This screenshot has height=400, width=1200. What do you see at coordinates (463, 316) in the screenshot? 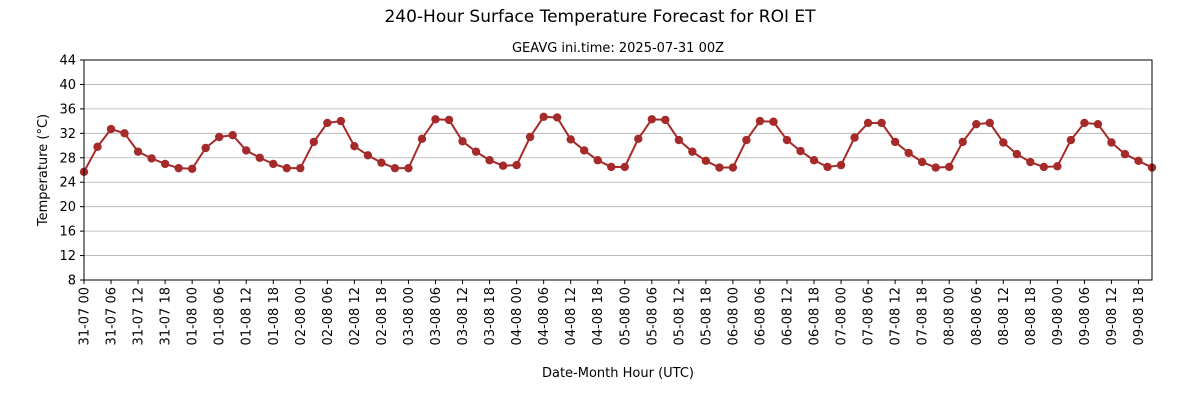
I see `x-tick-label: 03-08 12` at bounding box center [463, 316].